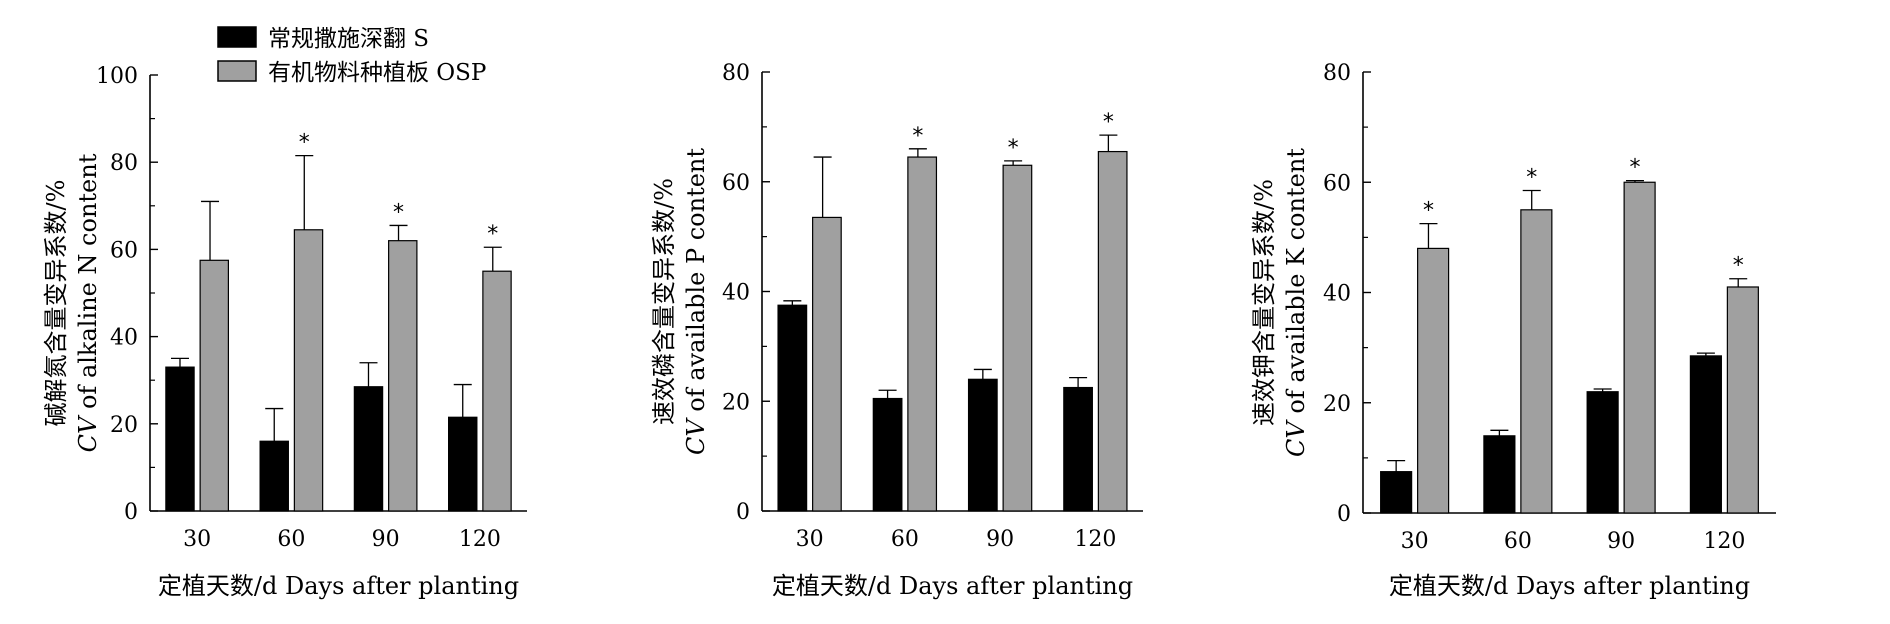 The image size is (1890, 624). What do you see at coordinates (117, 76) in the screenshot?
I see `y-tick-label: 100` at bounding box center [117, 76].